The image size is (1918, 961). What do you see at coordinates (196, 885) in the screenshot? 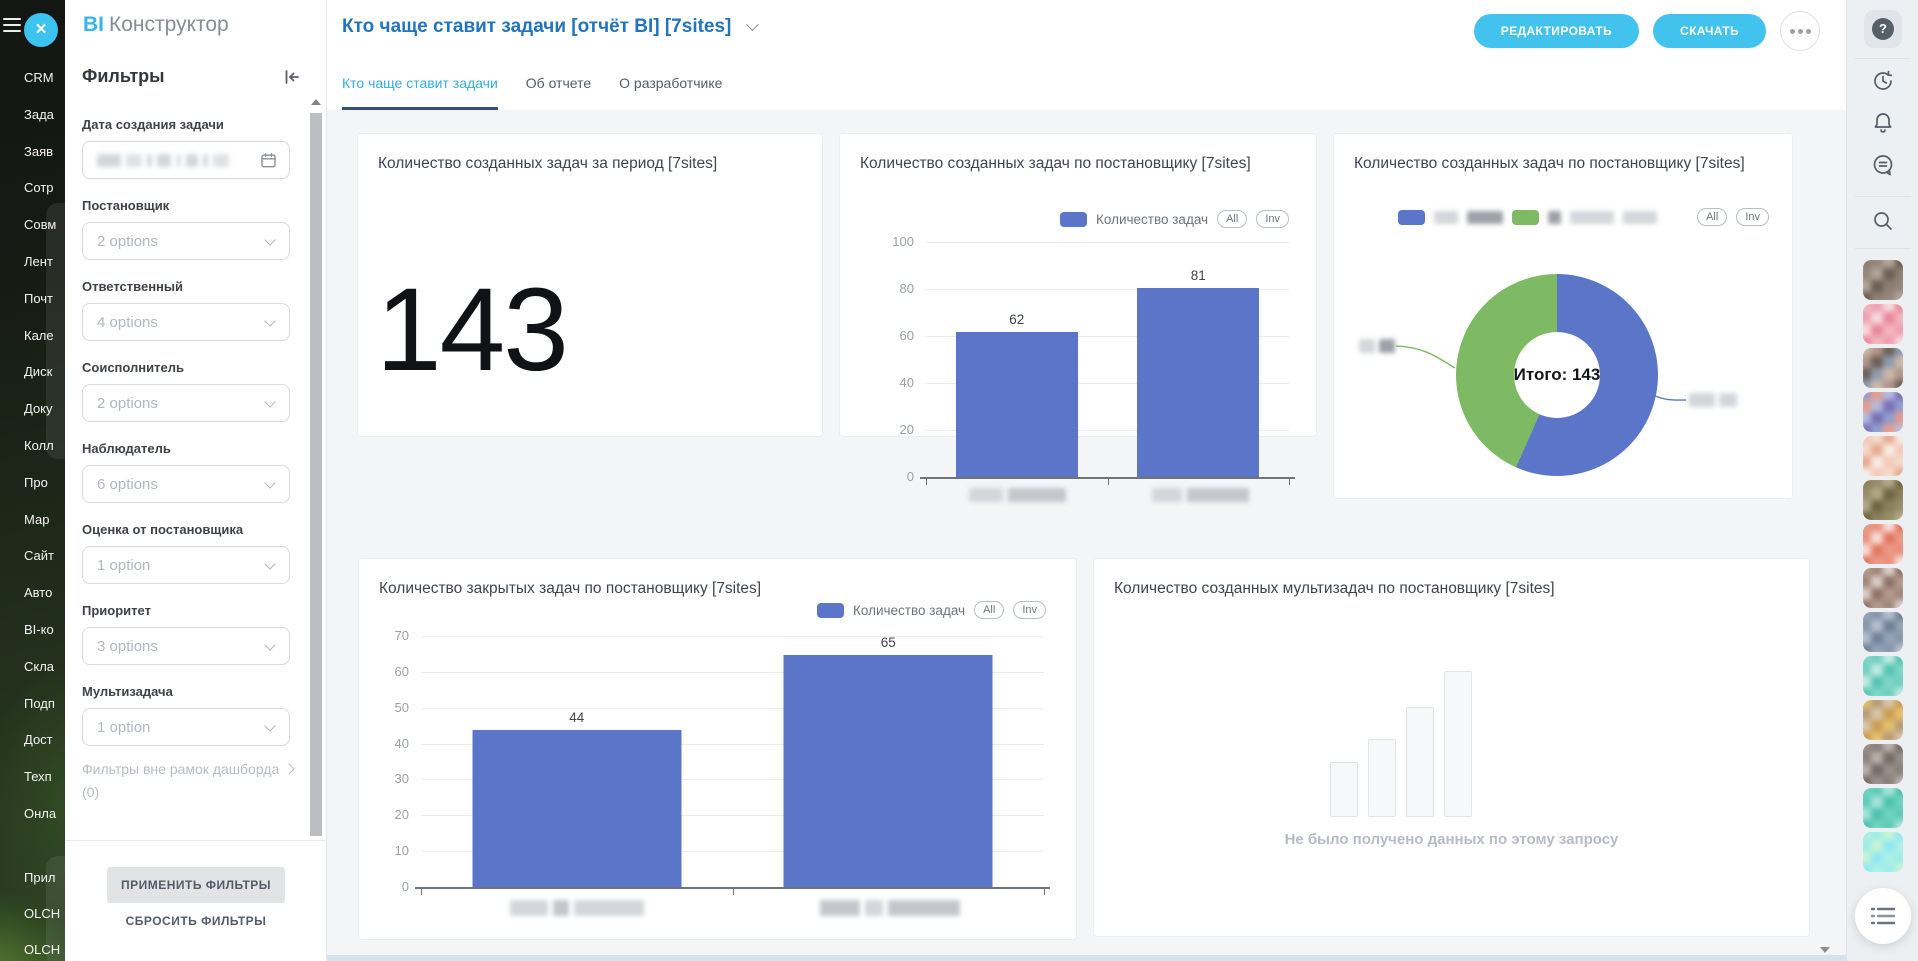
I see `apply-filters-button: ПРИМЕНИТЬ ФИЛЬТРЫ` at bounding box center [196, 885].